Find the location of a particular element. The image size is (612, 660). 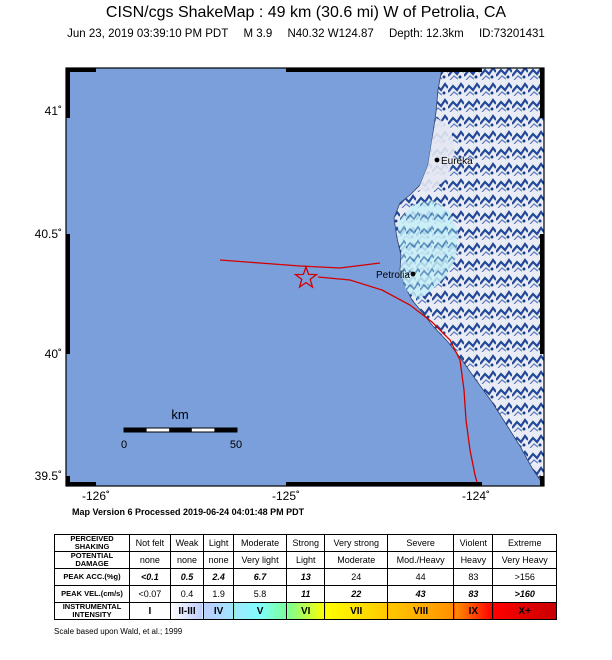

intensity-swatch: IV is located at coordinates (219, 611).